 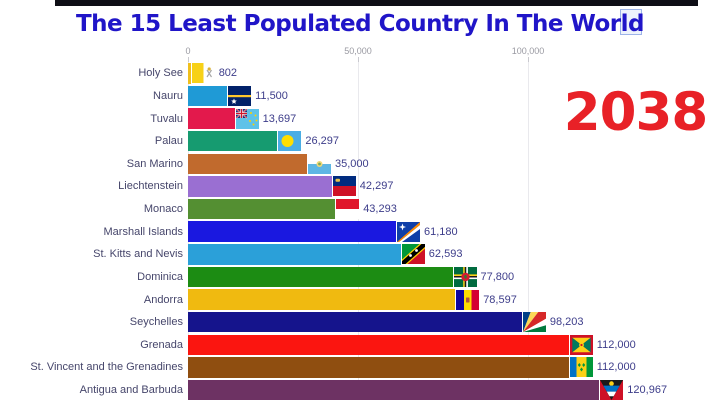 I want to click on country-row-tuvalu: Tuvalu 13,697, so click(x=360, y=118).